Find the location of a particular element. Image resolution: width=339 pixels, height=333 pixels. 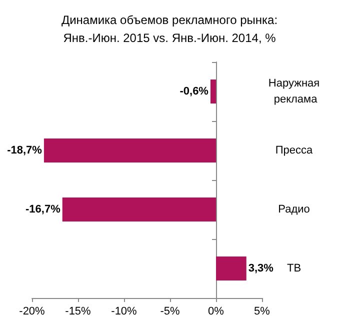

x-tick-label: 0% is located at coordinates (216, 312).